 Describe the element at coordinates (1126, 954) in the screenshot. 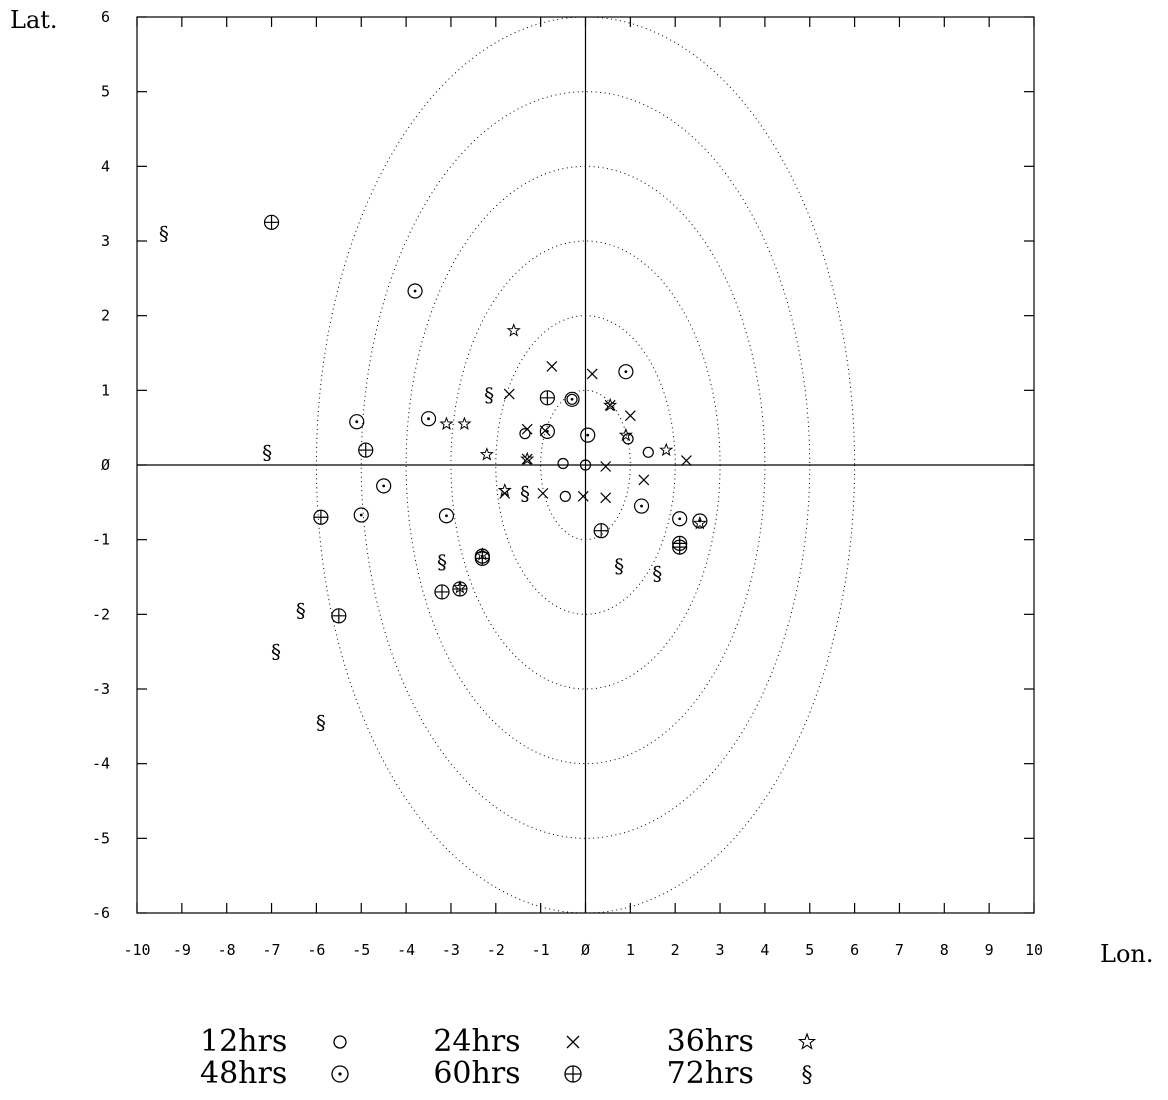

I see `x-axis-title: Lon.` at that location.